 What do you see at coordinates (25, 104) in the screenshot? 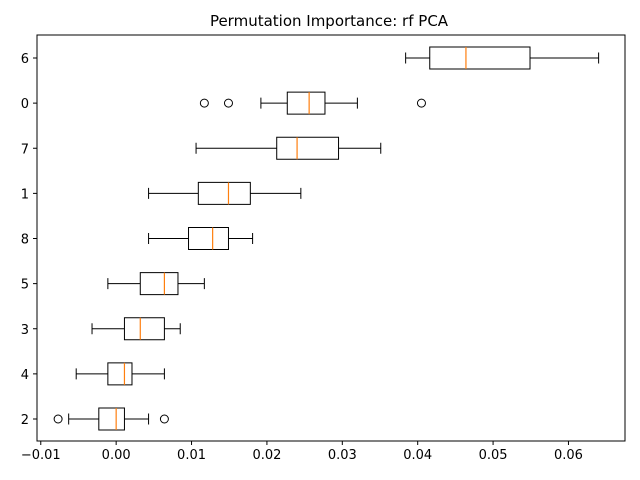
I see `y-tick-label: 0` at bounding box center [25, 104].